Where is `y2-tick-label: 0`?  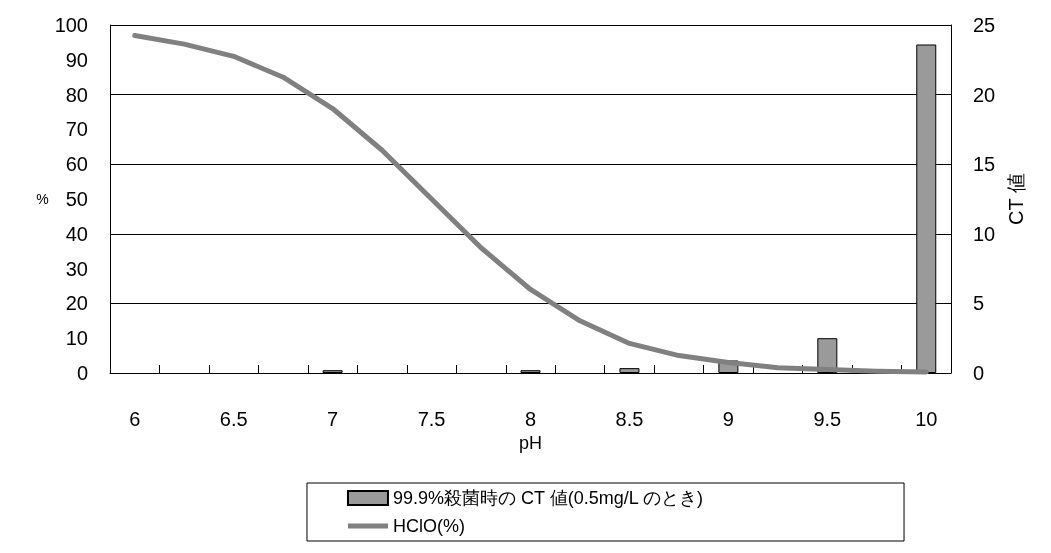 y2-tick-label: 0 is located at coordinates (979, 373).